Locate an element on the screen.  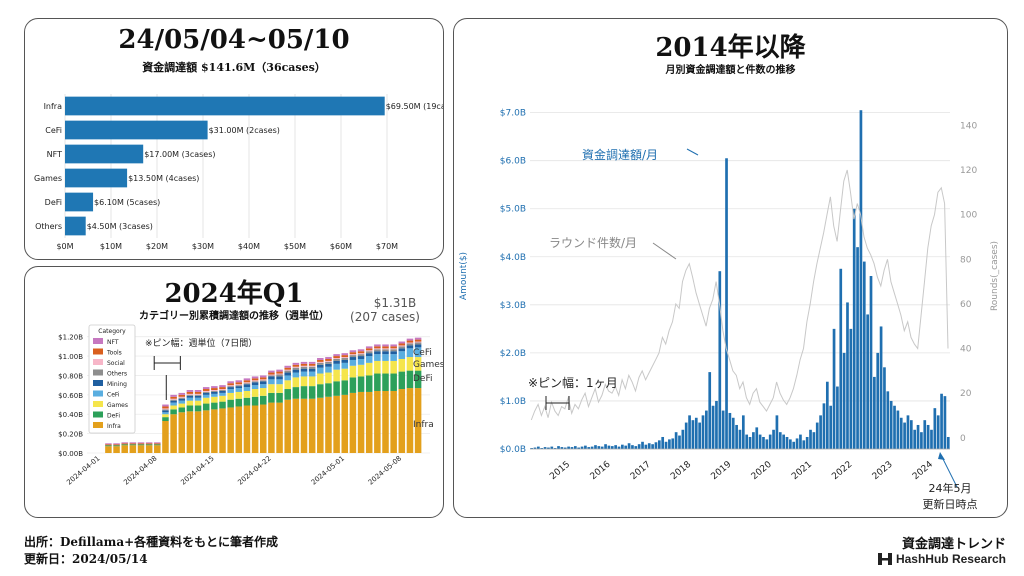
x-tick-label: $70M is located at coordinates (387, 246).